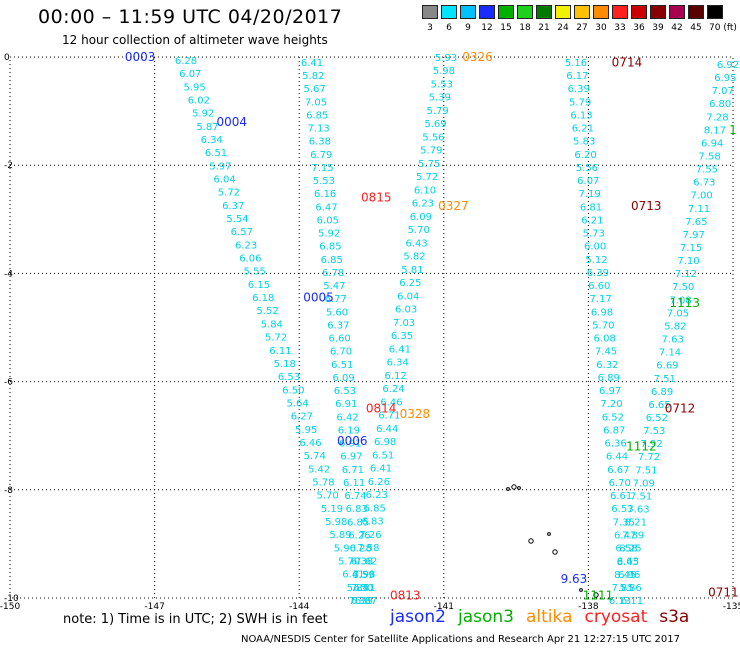  I want to click on swh-value: 6.71, so click(353, 470).